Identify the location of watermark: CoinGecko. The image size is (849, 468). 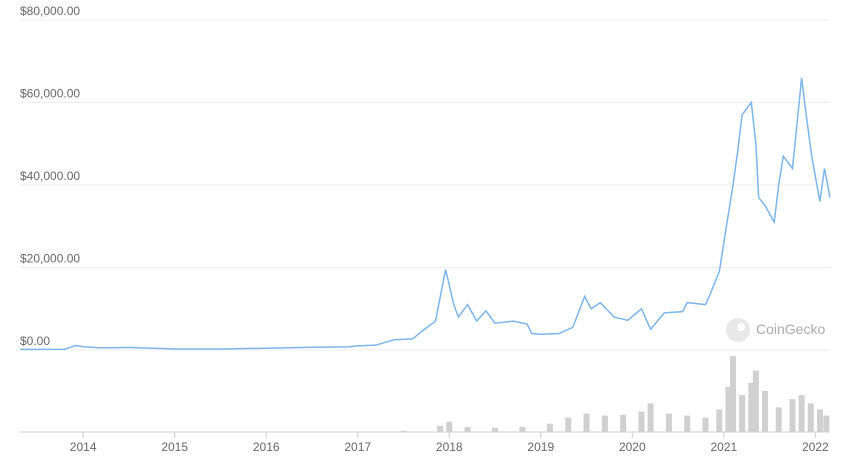
(775, 330).